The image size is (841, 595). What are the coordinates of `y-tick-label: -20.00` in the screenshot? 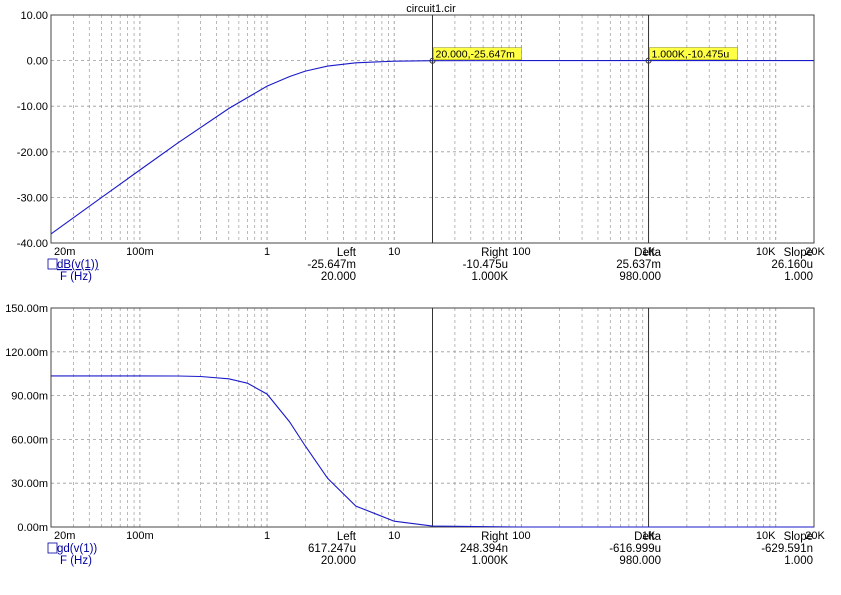 It's located at (32, 153).